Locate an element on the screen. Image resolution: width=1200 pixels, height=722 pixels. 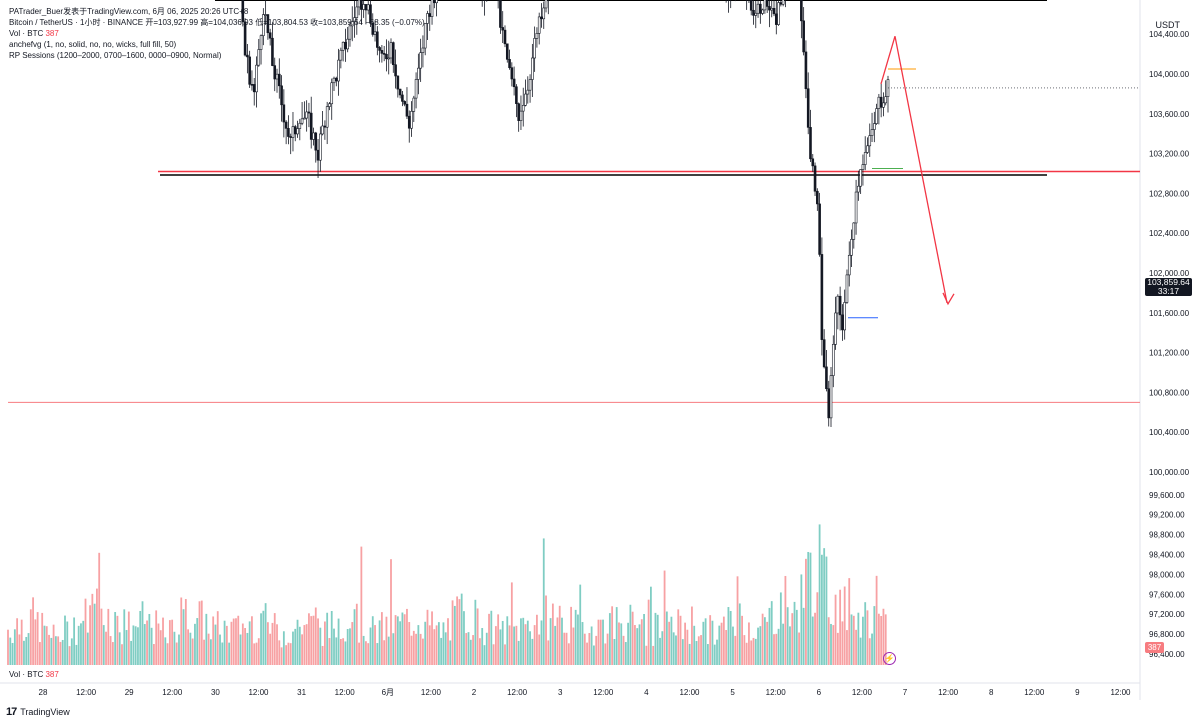
footer-brand: TradingView is located at coordinates (45, 712).